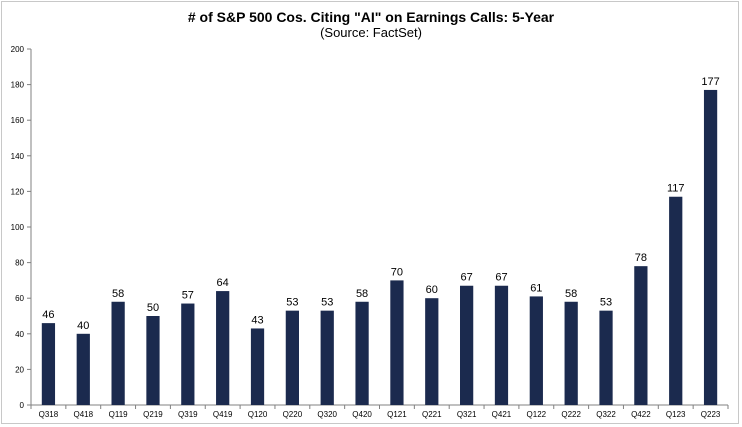 This screenshot has width=742, height=427. Describe the element at coordinates (19, 334) in the screenshot. I see `y-tick-label: 40` at that location.